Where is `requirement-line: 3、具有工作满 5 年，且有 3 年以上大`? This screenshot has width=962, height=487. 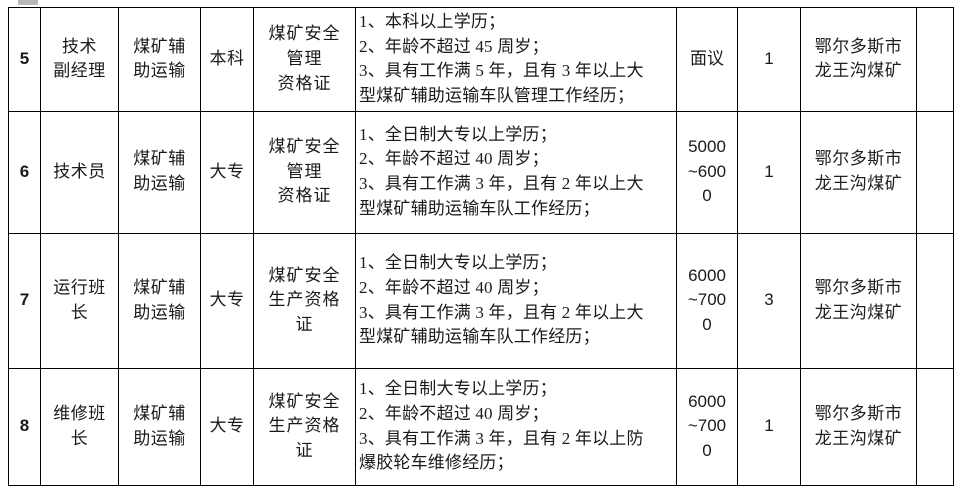
requirement-line: 3、具有工作满 5 年，且有 3 年以上大 is located at coordinates (501, 71).